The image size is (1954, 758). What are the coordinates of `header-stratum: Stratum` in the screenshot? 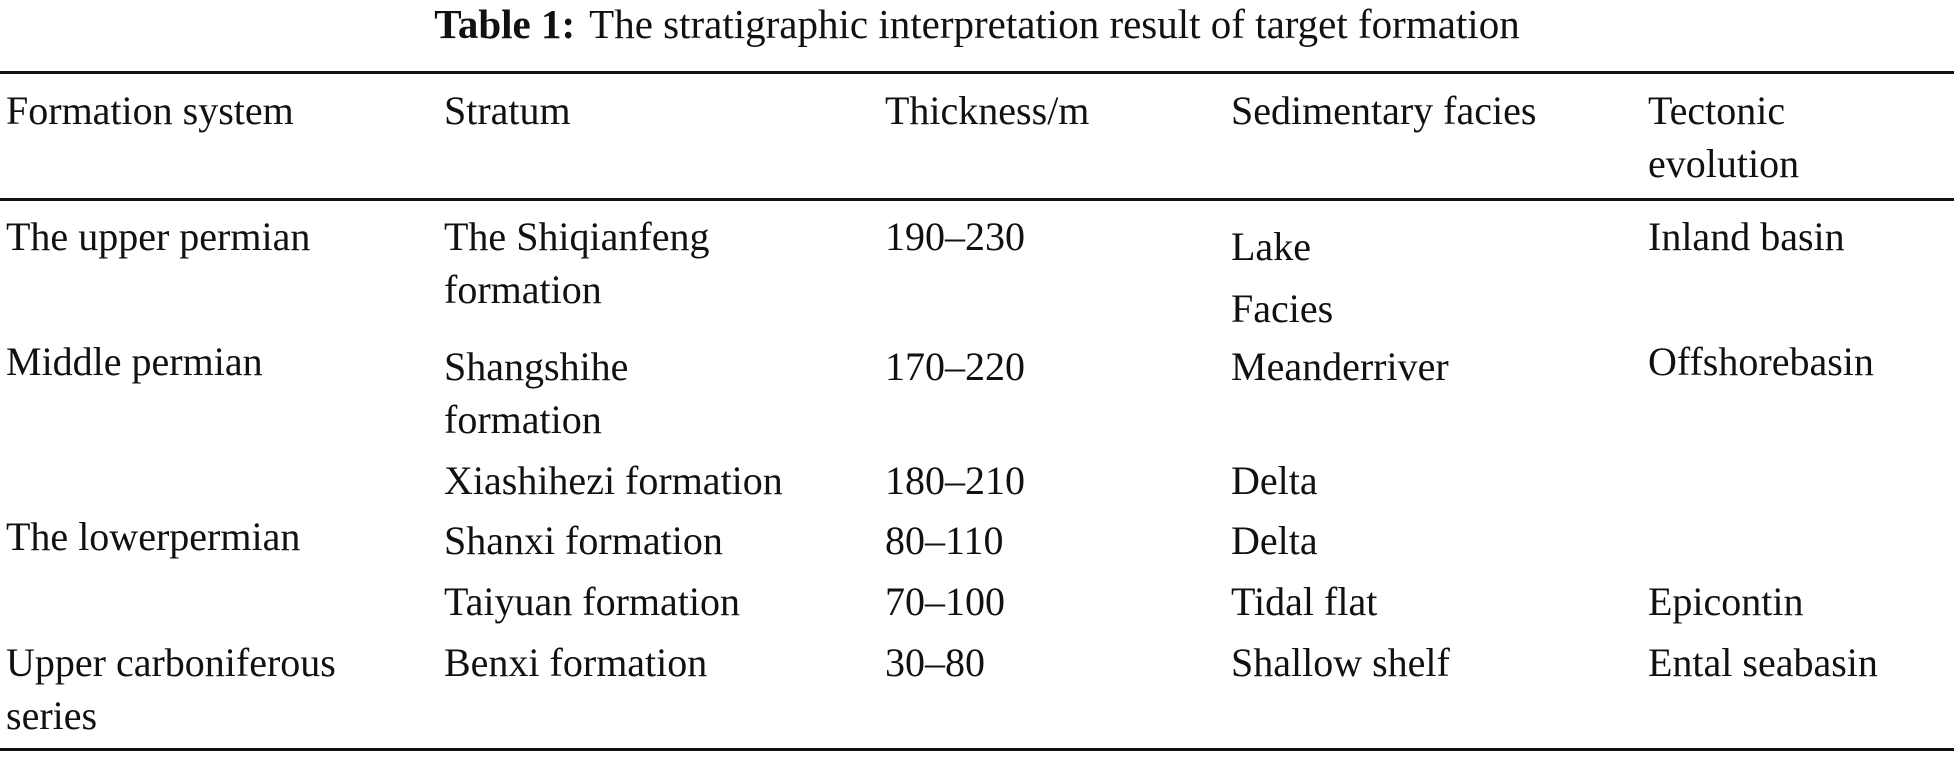 It's located at (507, 110).